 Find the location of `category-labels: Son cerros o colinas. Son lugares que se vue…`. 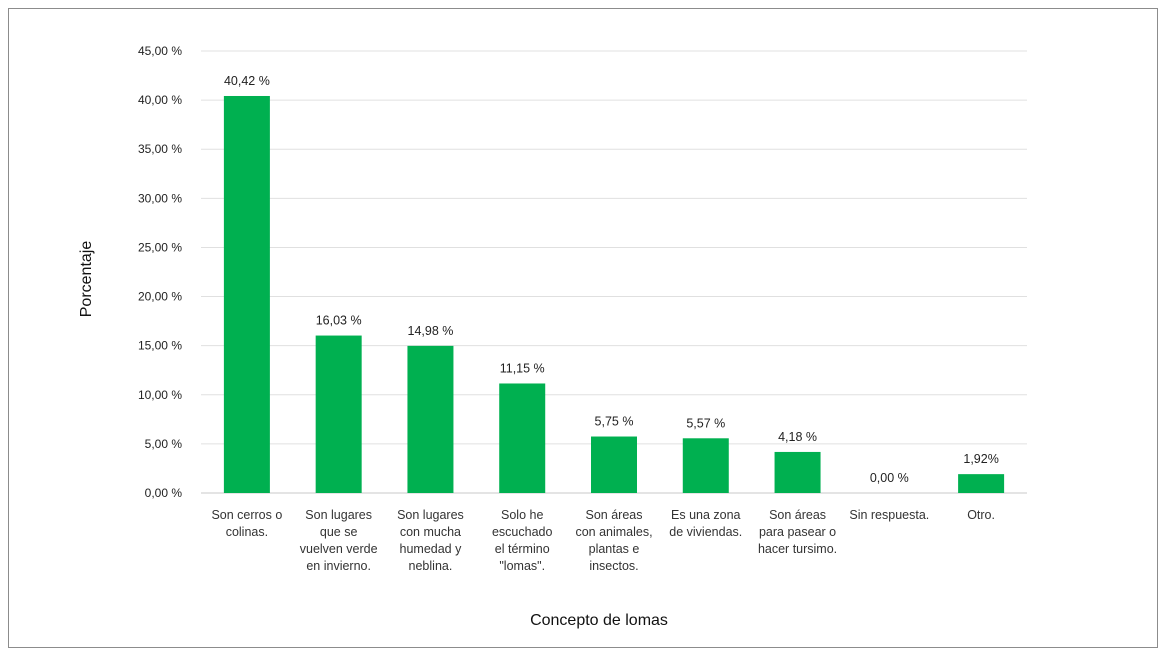

category-labels: Son cerros o colinas. Son lugares que se vue… is located at coordinates (603, 540).